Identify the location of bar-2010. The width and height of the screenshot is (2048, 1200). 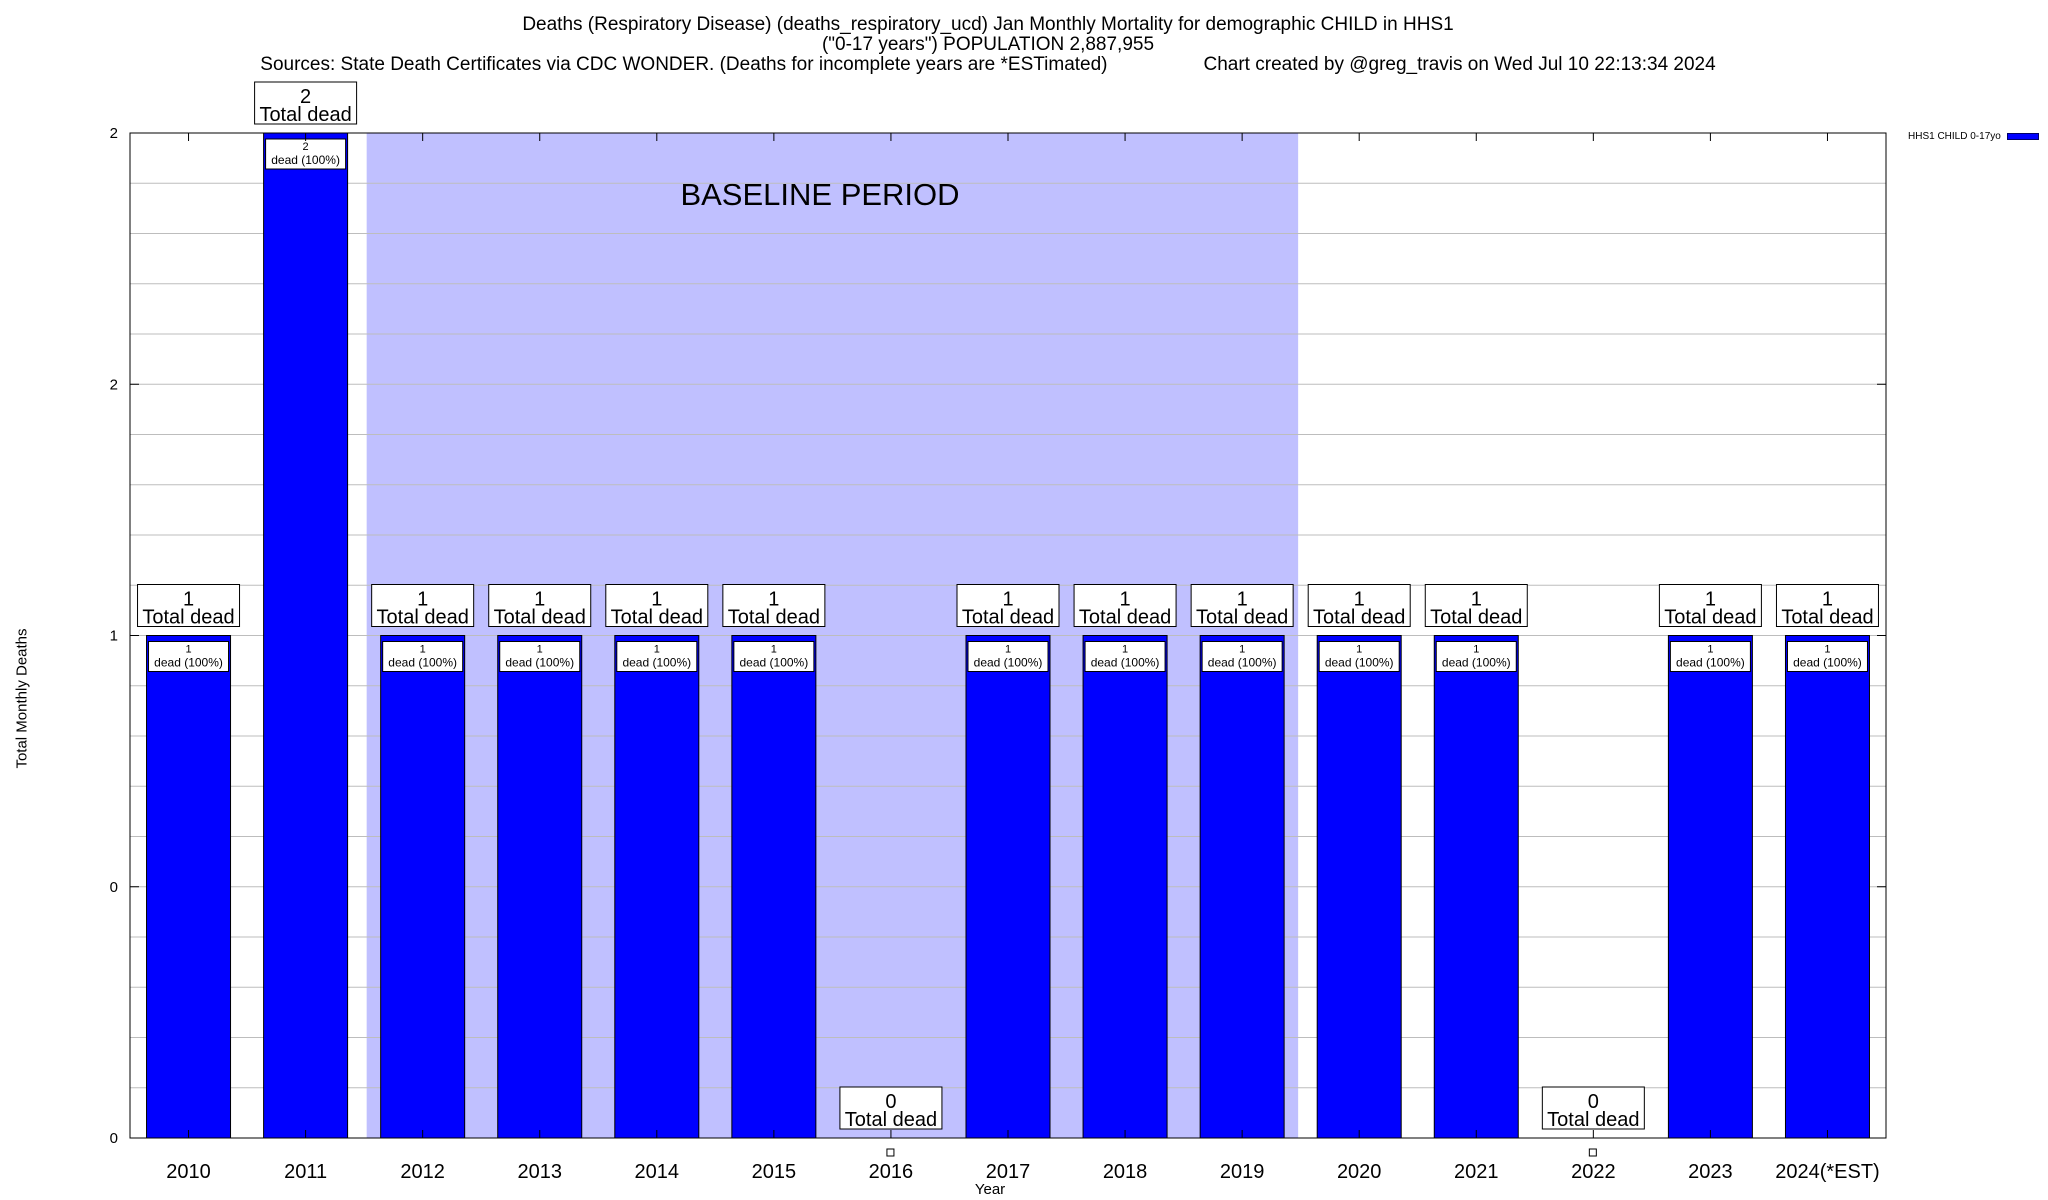
(189, 887).